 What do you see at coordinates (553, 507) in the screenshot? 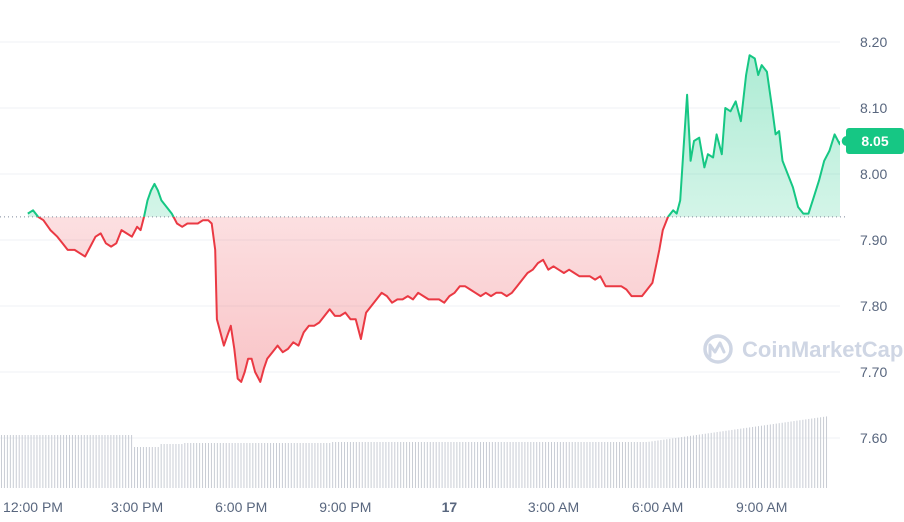
I see `x-tick-label: 3:00 AM` at bounding box center [553, 507].